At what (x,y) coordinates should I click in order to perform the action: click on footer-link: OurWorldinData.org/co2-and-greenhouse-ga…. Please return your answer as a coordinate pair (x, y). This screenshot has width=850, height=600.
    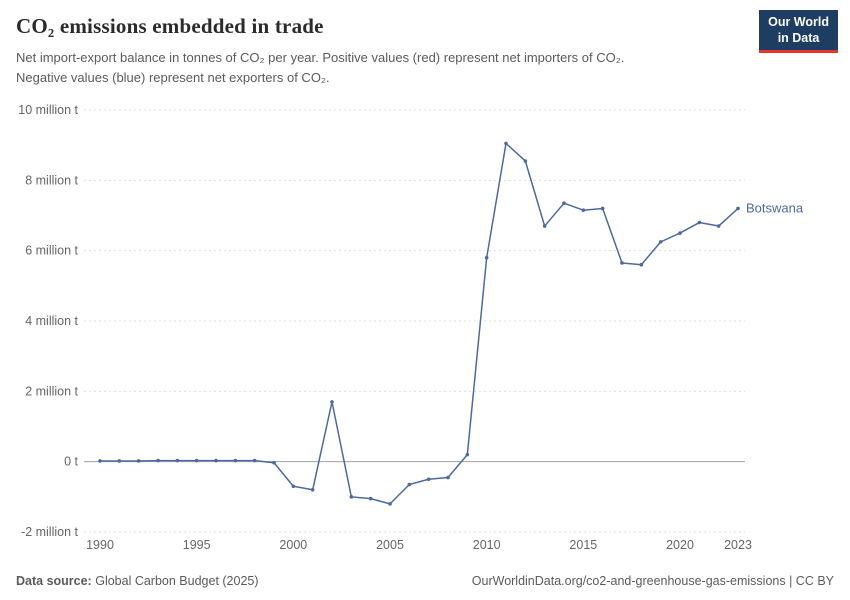
    Looking at the image, I should click on (652, 581).